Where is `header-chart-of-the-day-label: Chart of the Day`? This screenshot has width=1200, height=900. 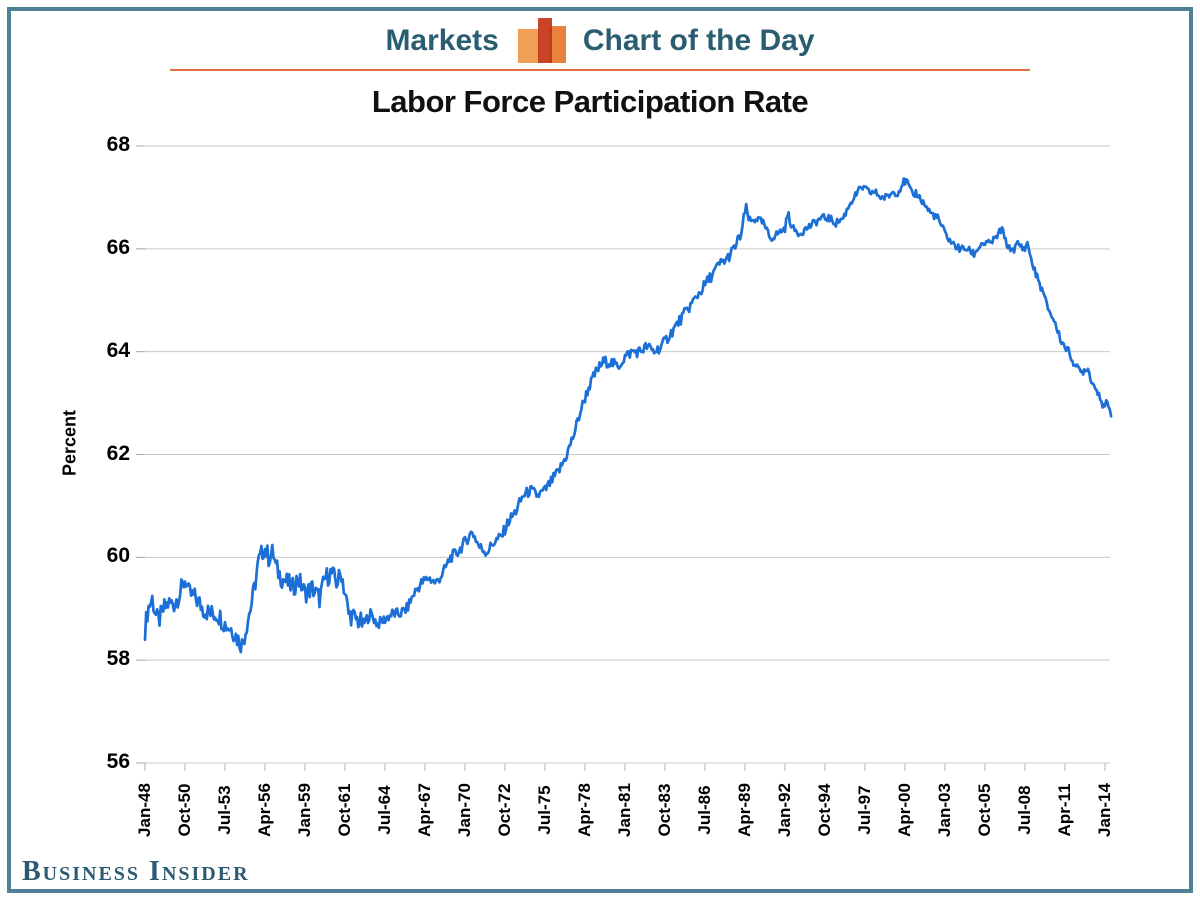
header-chart-of-the-day-label: Chart of the Day is located at coordinates (698, 40).